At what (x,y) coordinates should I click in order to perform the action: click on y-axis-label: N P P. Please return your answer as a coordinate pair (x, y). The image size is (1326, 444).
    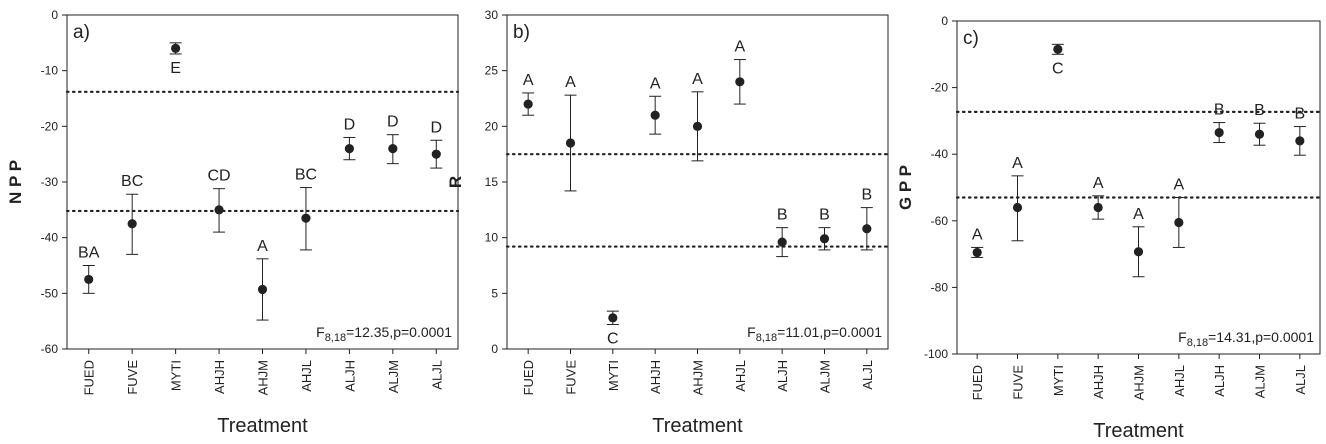
    Looking at the image, I should click on (15, 182).